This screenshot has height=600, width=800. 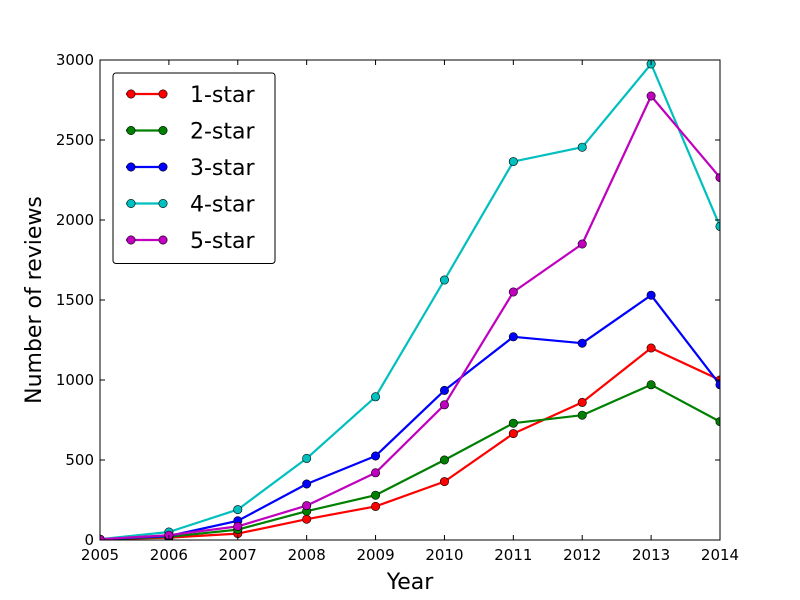 What do you see at coordinates (582, 555) in the screenshot?
I see `x-tick-label: 2012` at bounding box center [582, 555].